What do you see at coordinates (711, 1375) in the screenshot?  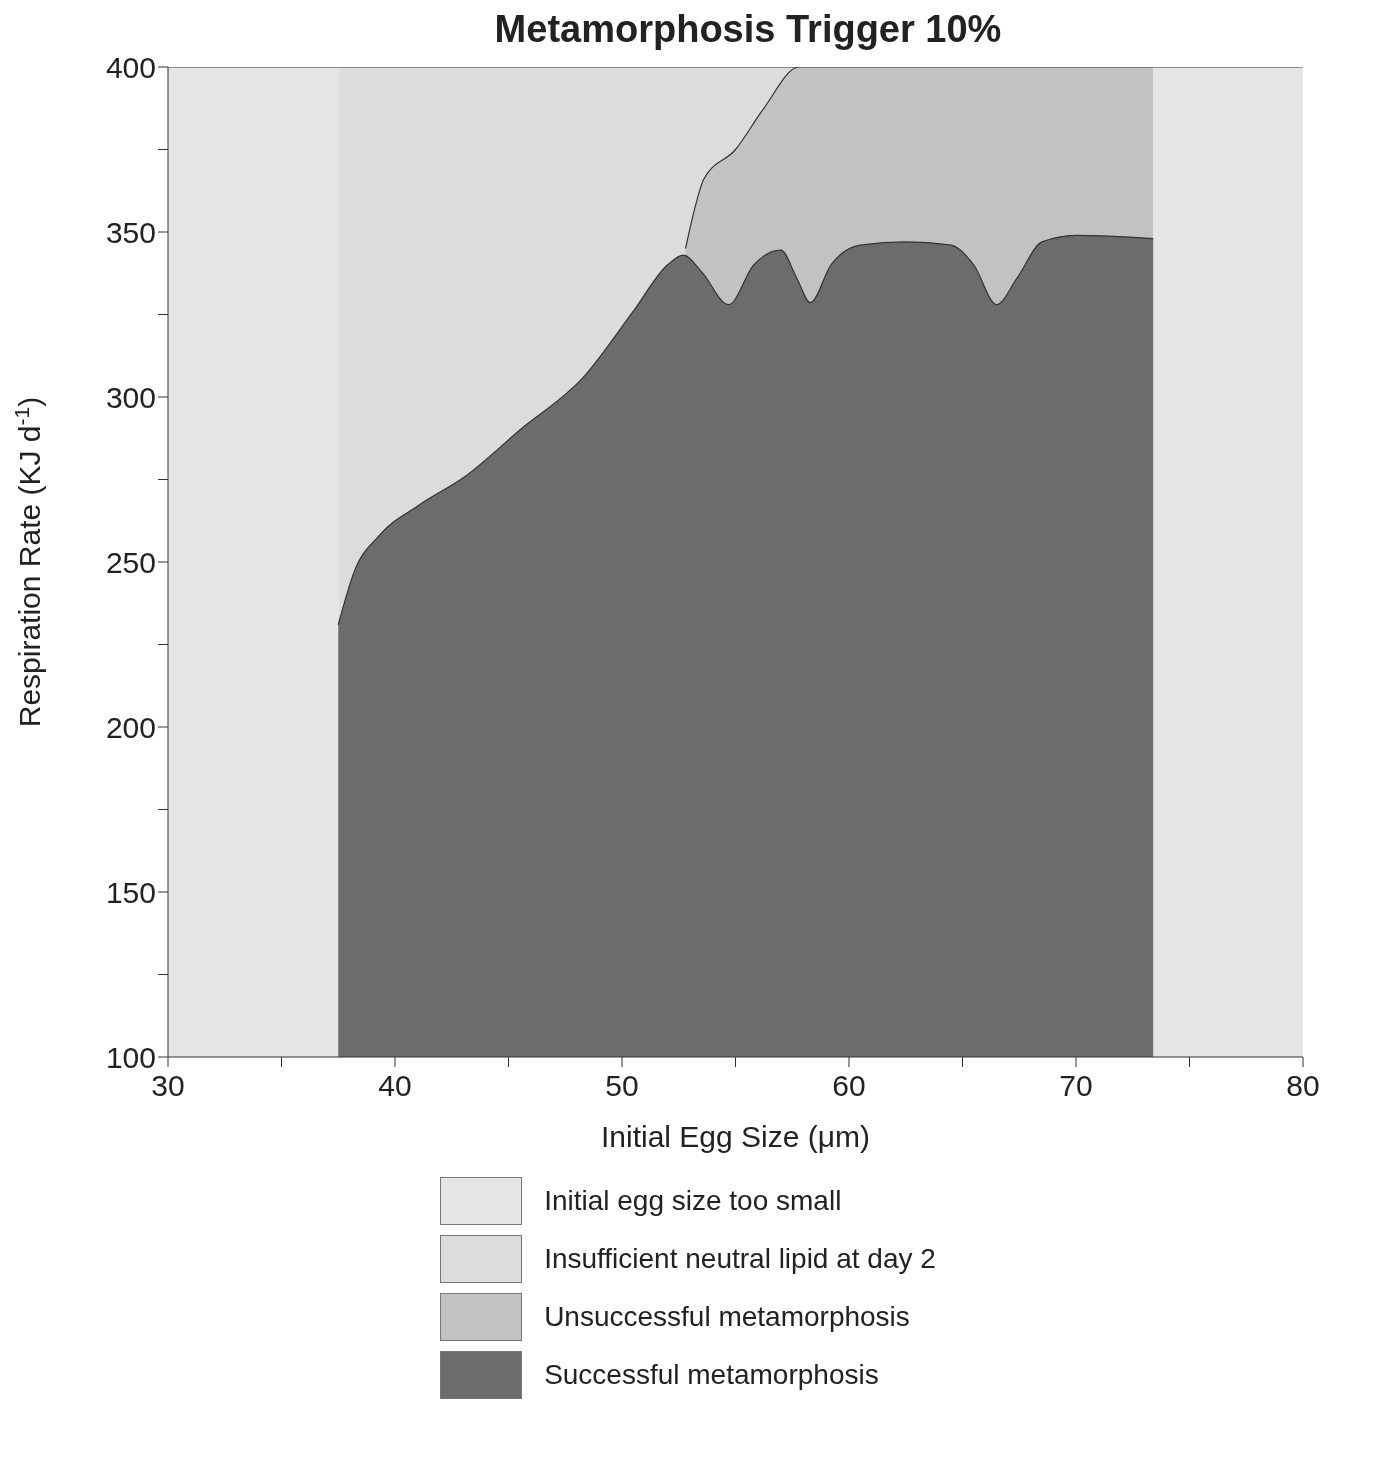 I see `legend-label: Successful metamorphosis` at bounding box center [711, 1375].